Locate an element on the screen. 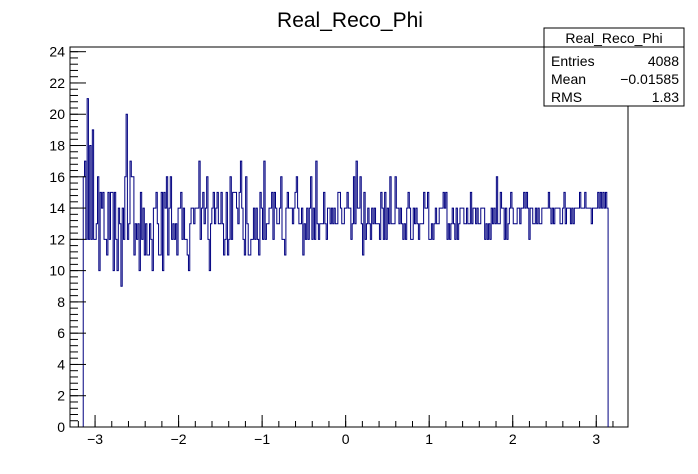 This screenshot has height=474, width=698. y-tick-label: 18 is located at coordinates (57, 146).